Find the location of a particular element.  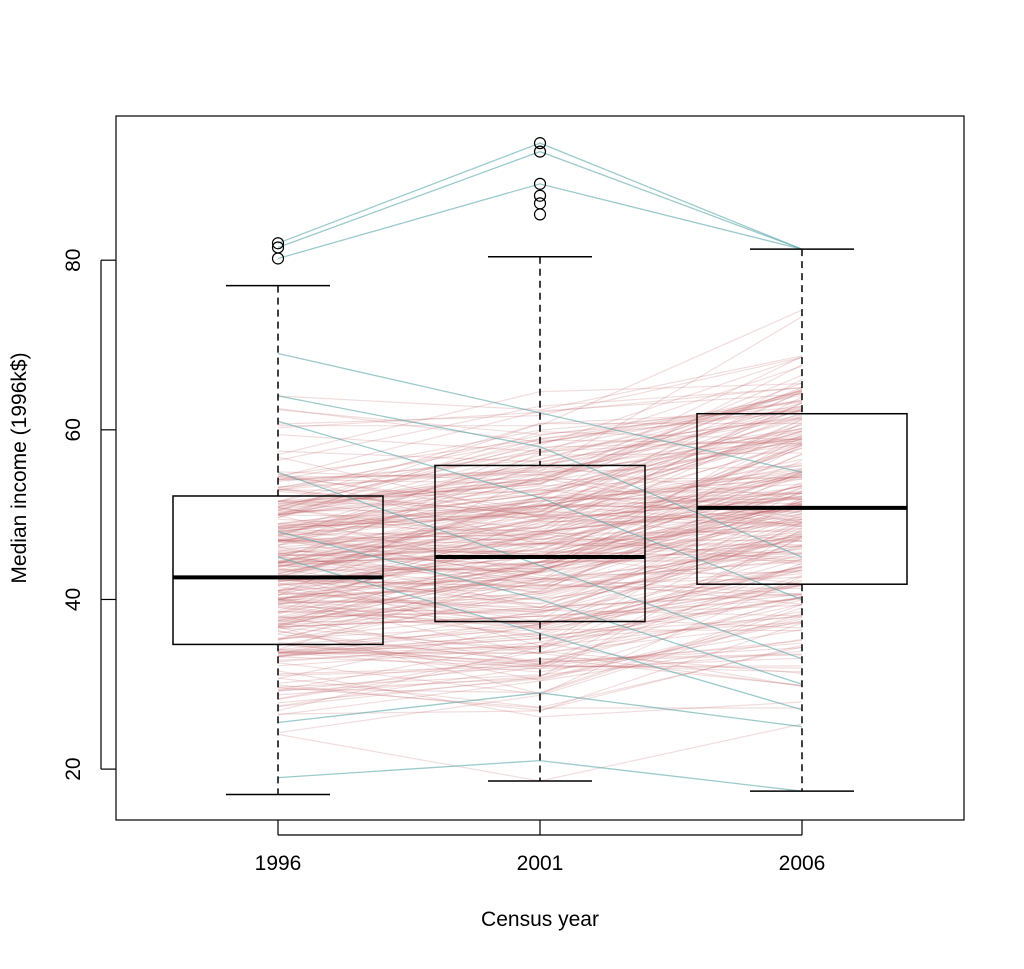

box-2001 is located at coordinates (540, 459).